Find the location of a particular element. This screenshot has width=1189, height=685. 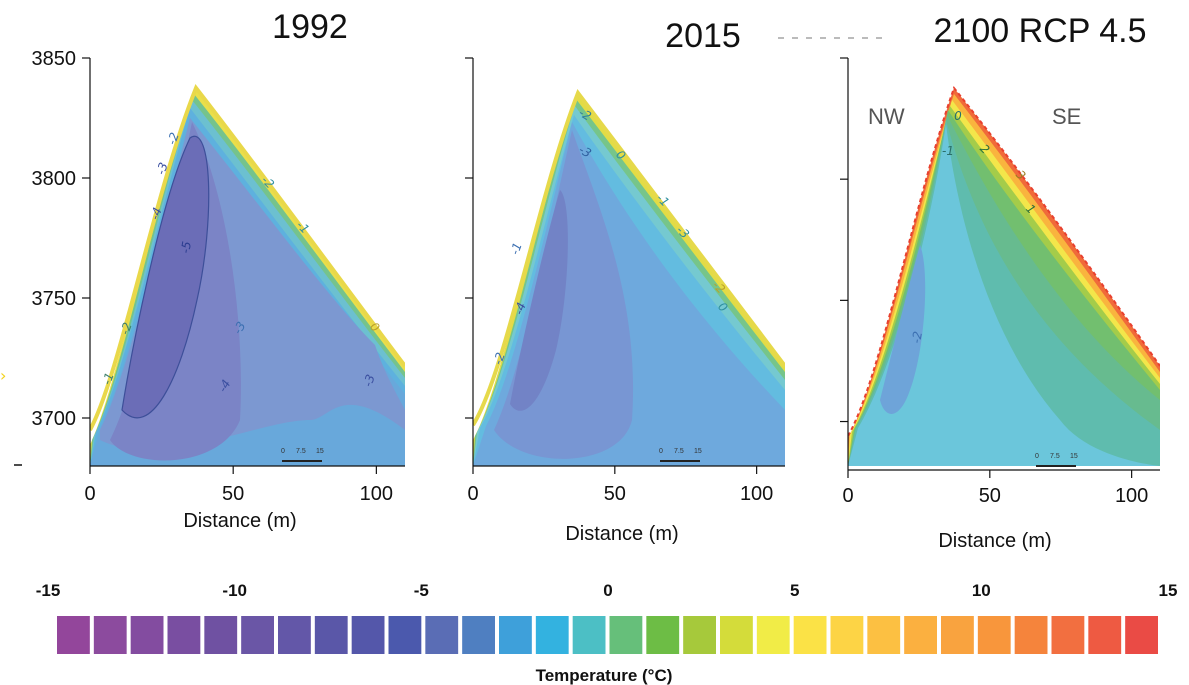

panel-title-2100: 2100 RCP 4.5 is located at coordinates (1040, 31).